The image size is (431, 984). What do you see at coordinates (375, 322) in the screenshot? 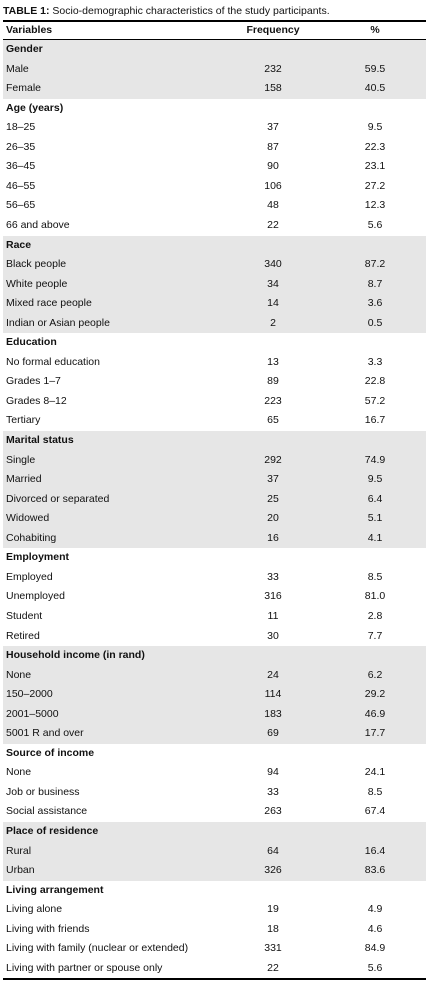
I see `percent: 0.5` at bounding box center [375, 322].